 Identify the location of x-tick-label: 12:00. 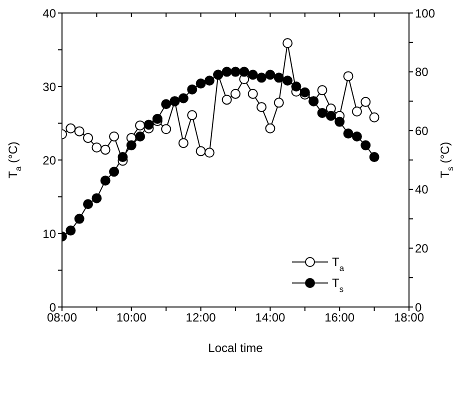
(201, 317).